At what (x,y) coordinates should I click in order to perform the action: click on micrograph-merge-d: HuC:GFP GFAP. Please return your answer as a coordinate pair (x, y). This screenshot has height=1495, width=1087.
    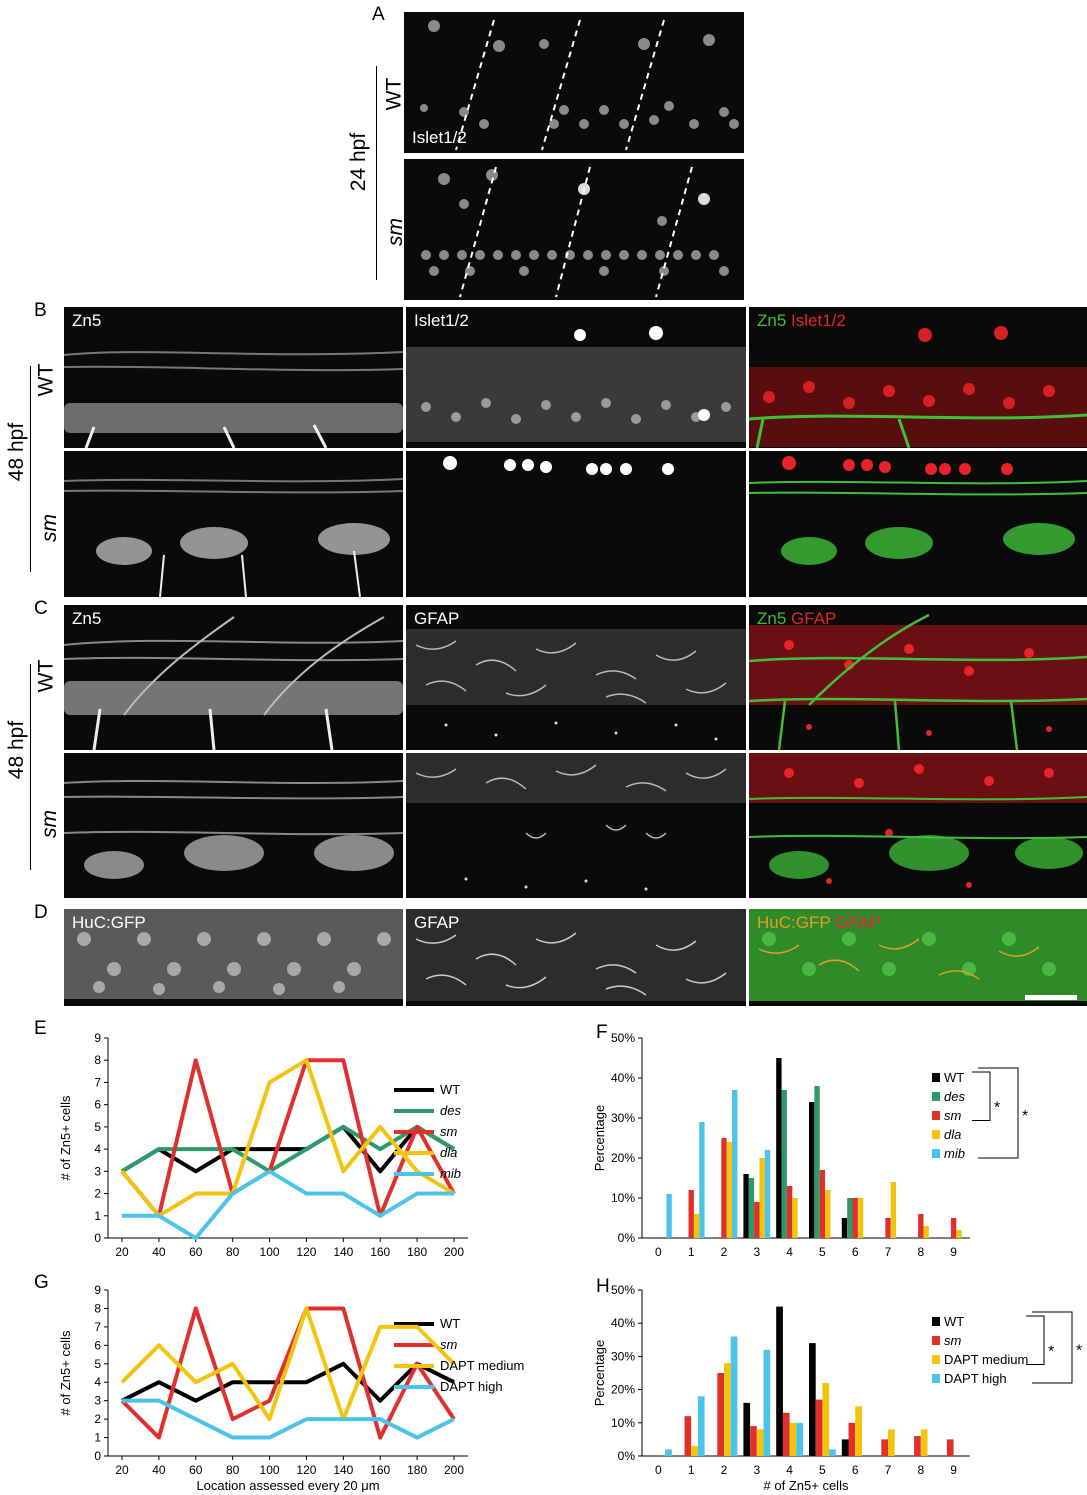
    Looking at the image, I should click on (918, 957).